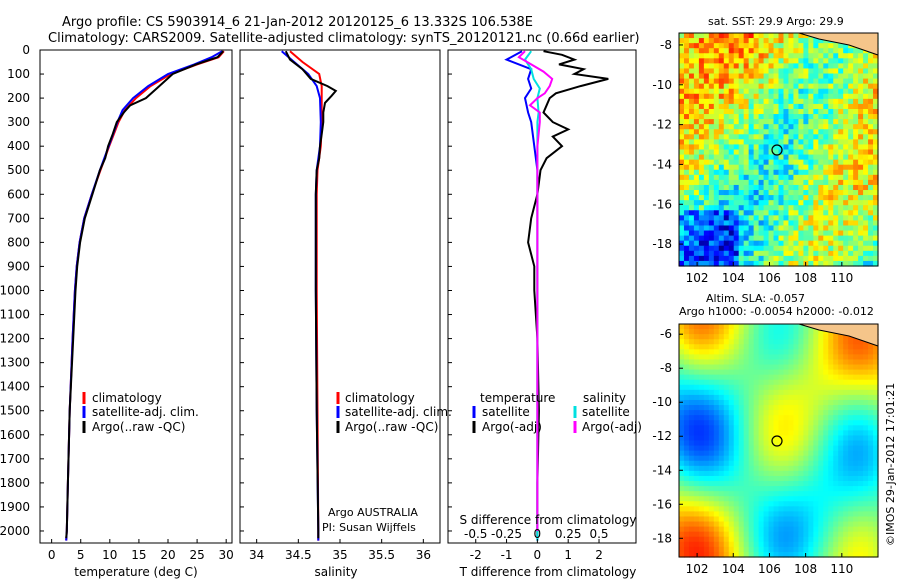 The width and height of the screenshot is (900, 580). What do you see at coordinates (568, 534) in the screenshot?
I see `s-diff-tick-label: 0.25` at bounding box center [568, 534].